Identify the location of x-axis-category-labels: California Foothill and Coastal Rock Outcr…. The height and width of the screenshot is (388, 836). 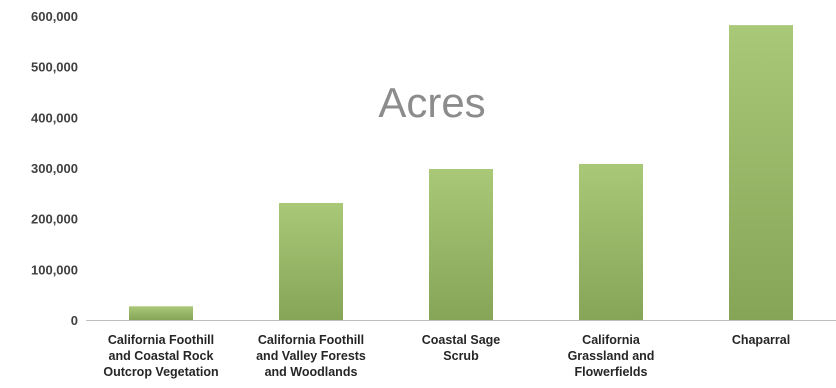
(446, 356).